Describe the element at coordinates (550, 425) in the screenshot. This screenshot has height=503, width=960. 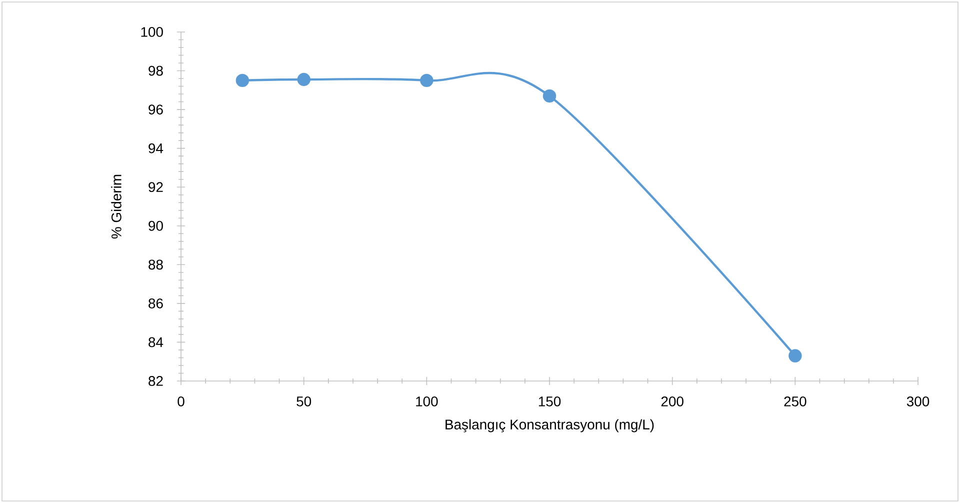
I see `x-axis-title: Başlangıç Konsantrasyonu (mg/L)` at that location.